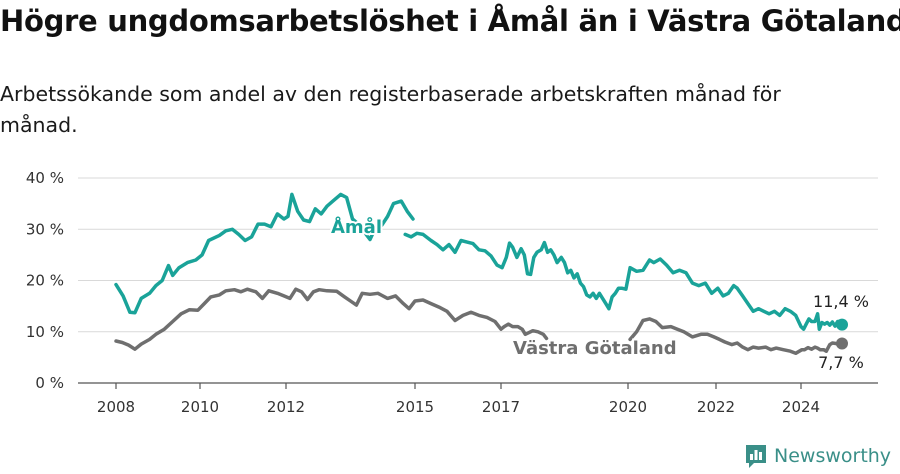  Describe the element at coordinates (801, 407) in the screenshot. I see `x-tick-label: 2024` at that location.